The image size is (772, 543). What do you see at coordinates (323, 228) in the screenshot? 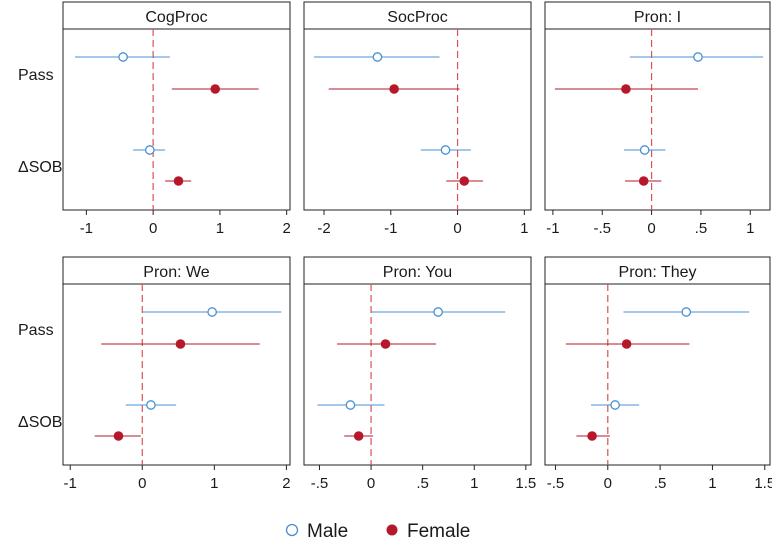
I see `x-tick-label: -2` at bounding box center [323, 228].